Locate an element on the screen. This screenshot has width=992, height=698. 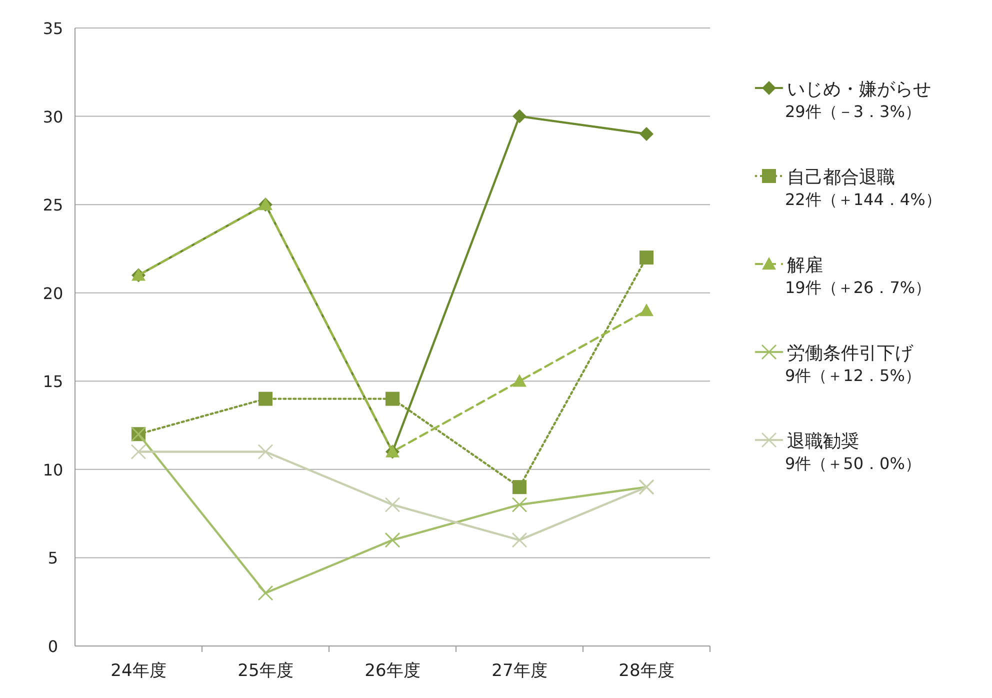
legend-item: いじめ・嫌がらせ 29件（－3．3%） is located at coordinates (843, 100).